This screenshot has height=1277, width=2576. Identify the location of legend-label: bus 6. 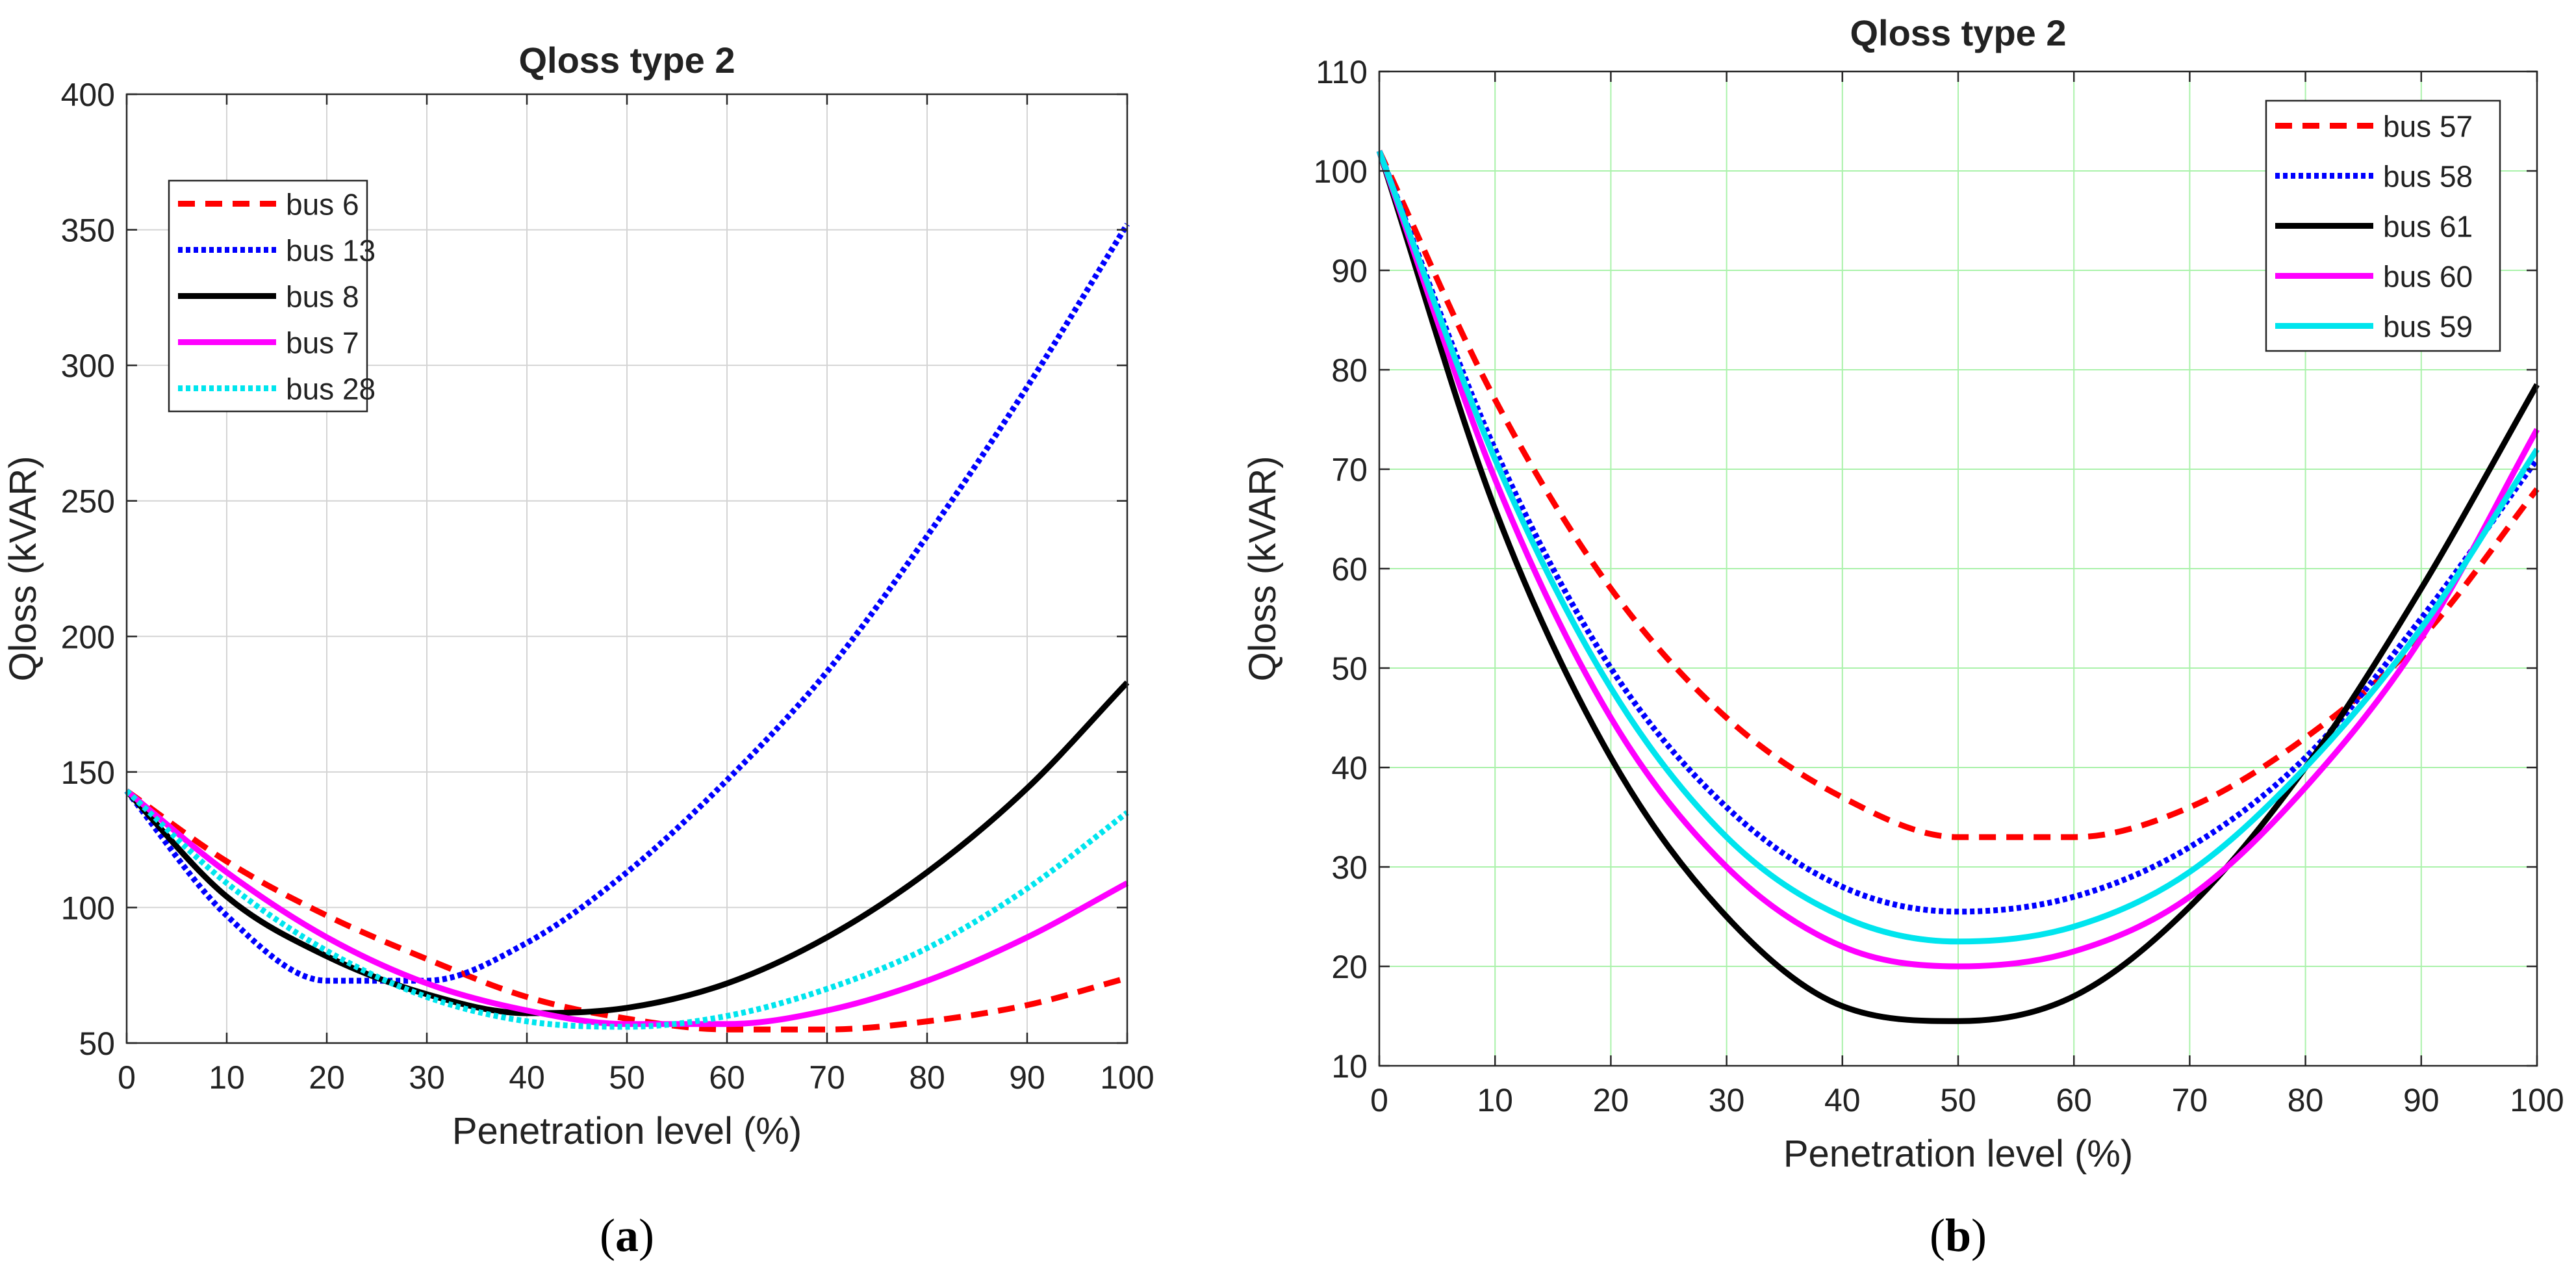
(322, 205).